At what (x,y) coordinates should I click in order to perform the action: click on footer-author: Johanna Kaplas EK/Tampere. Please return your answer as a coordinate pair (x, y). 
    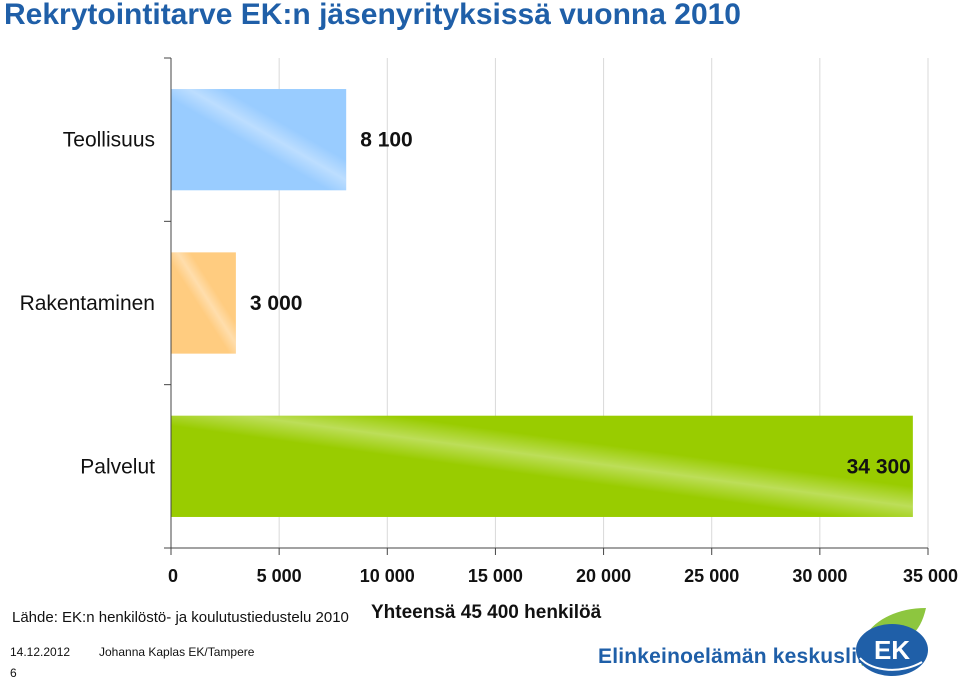
    Looking at the image, I should click on (177, 652).